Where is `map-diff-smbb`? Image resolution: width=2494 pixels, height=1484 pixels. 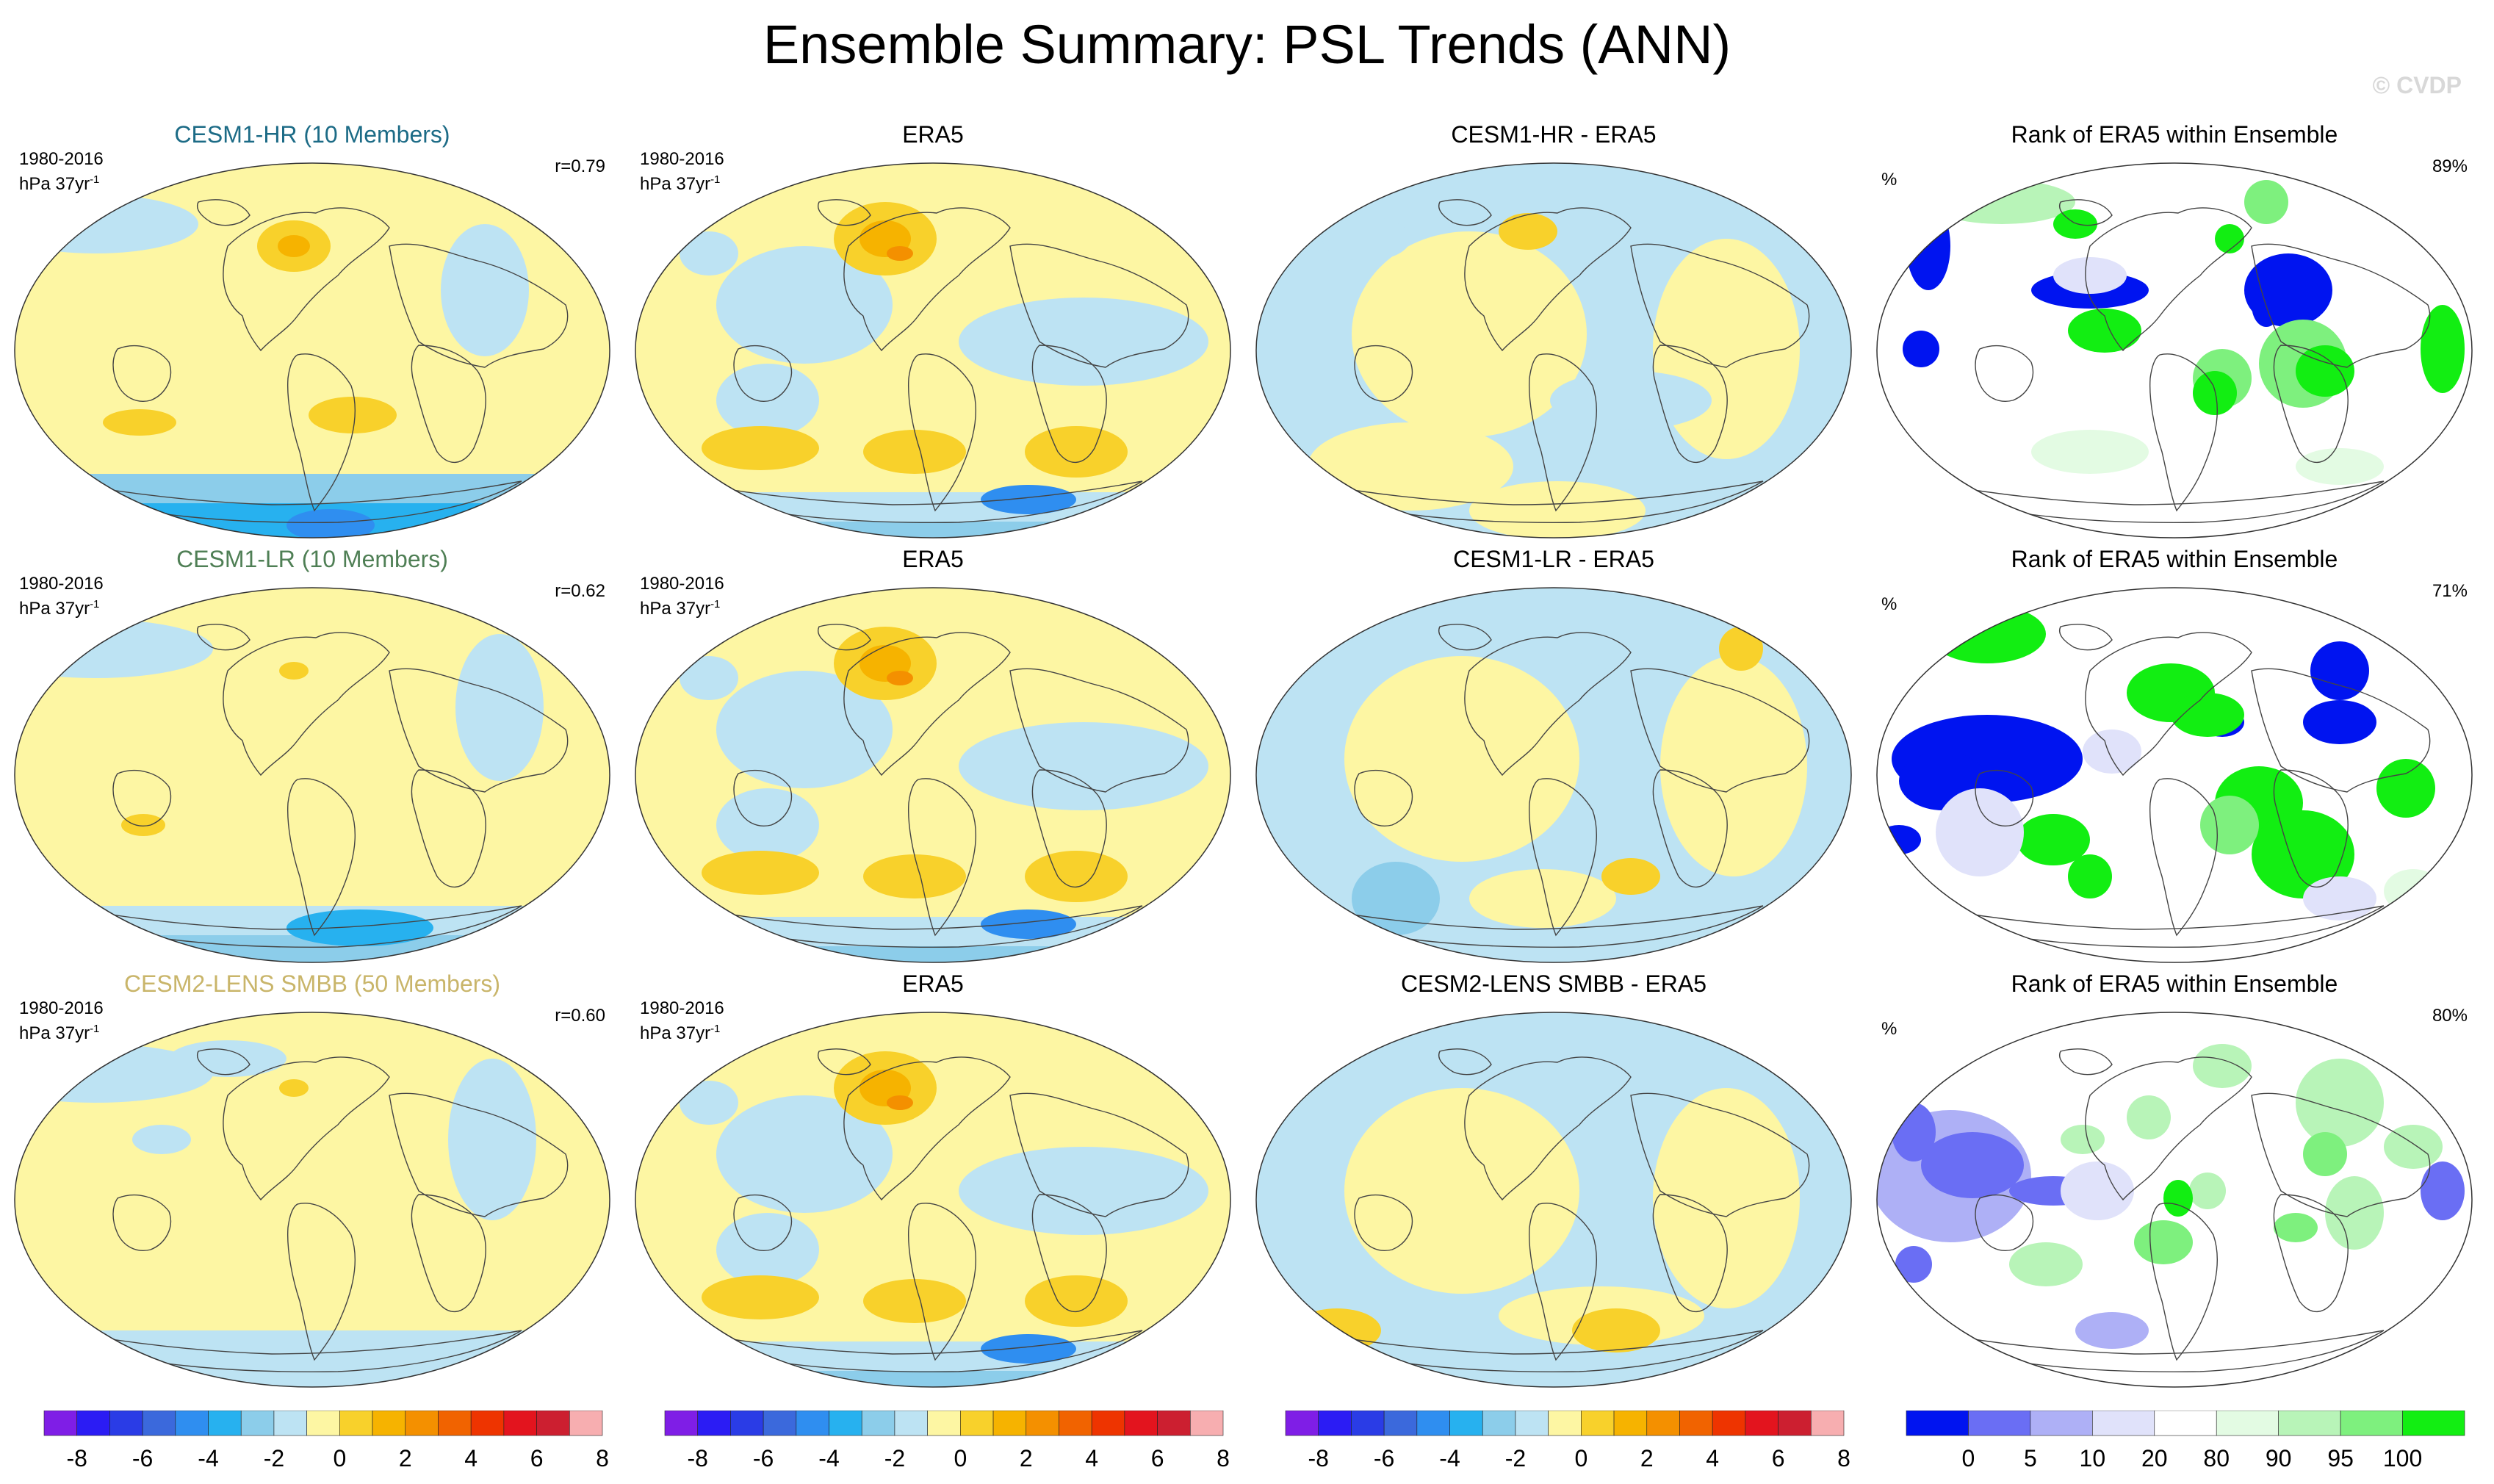 map-diff-smbb is located at coordinates (1553, 1200).